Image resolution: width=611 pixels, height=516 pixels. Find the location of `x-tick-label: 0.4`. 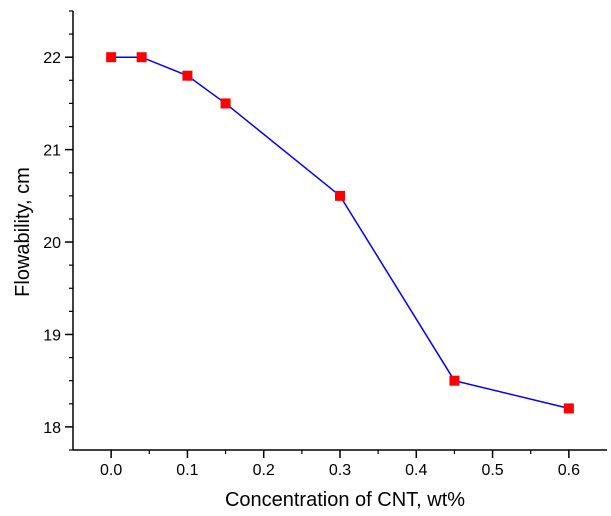

x-tick-label: 0.4 is located at coordinates (416, 470).